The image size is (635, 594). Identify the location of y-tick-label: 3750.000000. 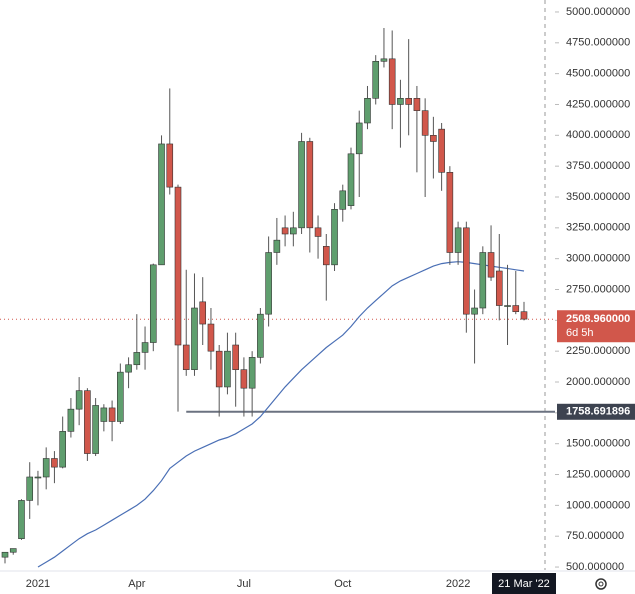
(598, 166).